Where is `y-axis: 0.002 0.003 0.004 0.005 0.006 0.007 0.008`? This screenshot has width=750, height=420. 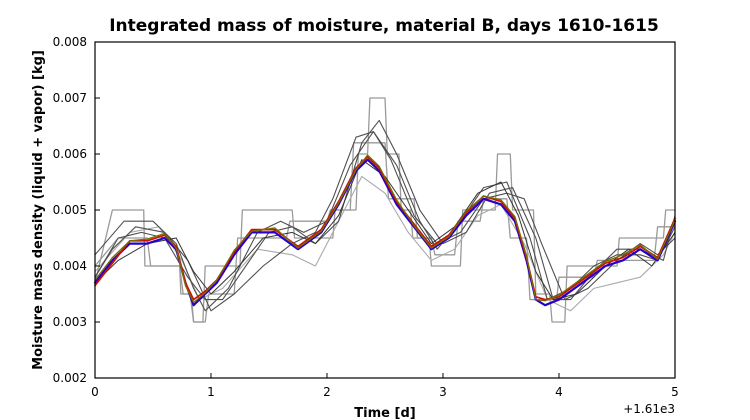
y-axis: 0.002 0.003 0.004 0.005 0.006 0.007 0.008 is located at coordinates (76, 210).